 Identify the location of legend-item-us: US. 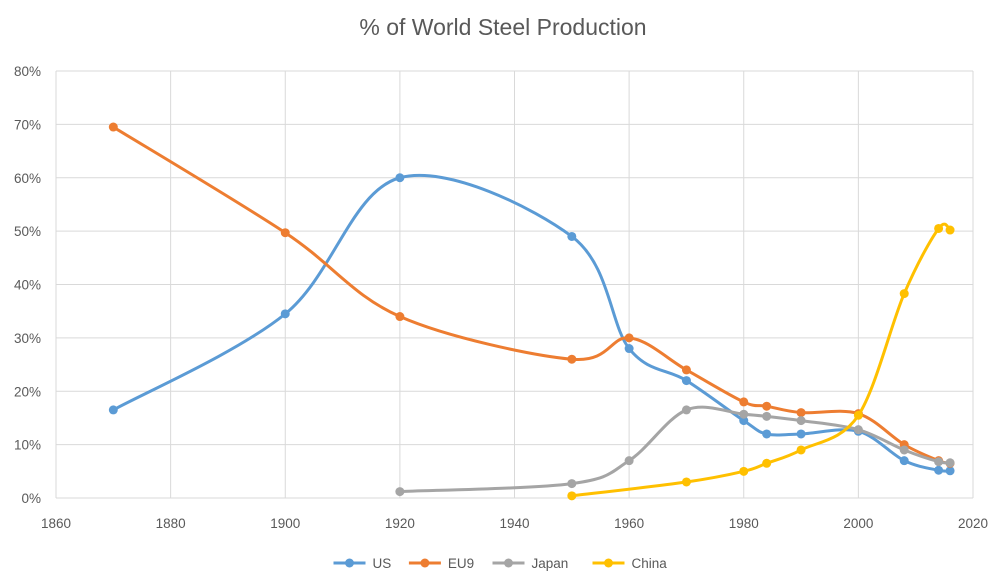
(362, 563).